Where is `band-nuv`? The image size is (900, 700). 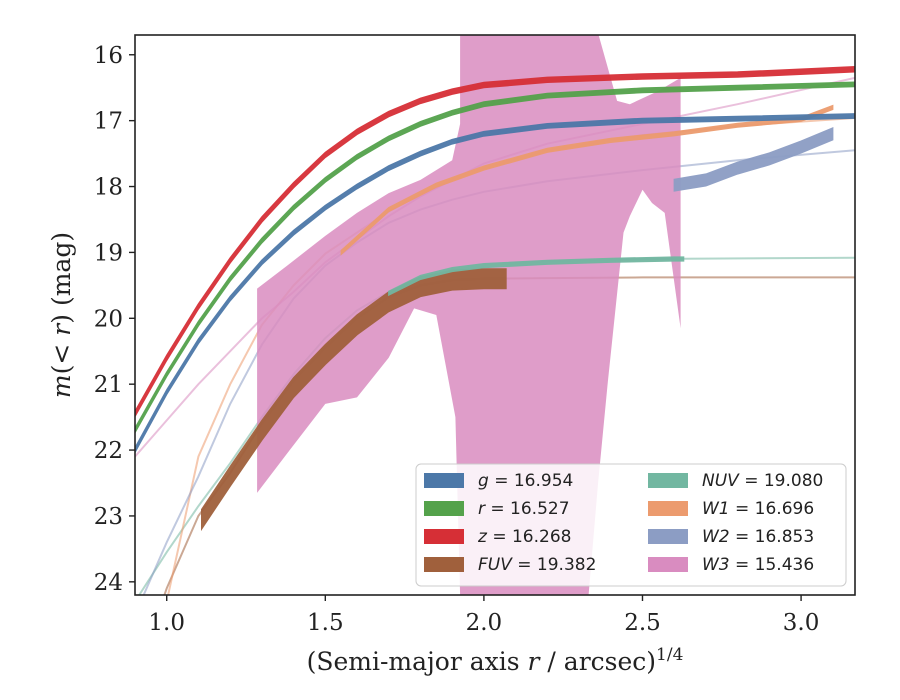
band-nuv is located at coordinates (536, 276).